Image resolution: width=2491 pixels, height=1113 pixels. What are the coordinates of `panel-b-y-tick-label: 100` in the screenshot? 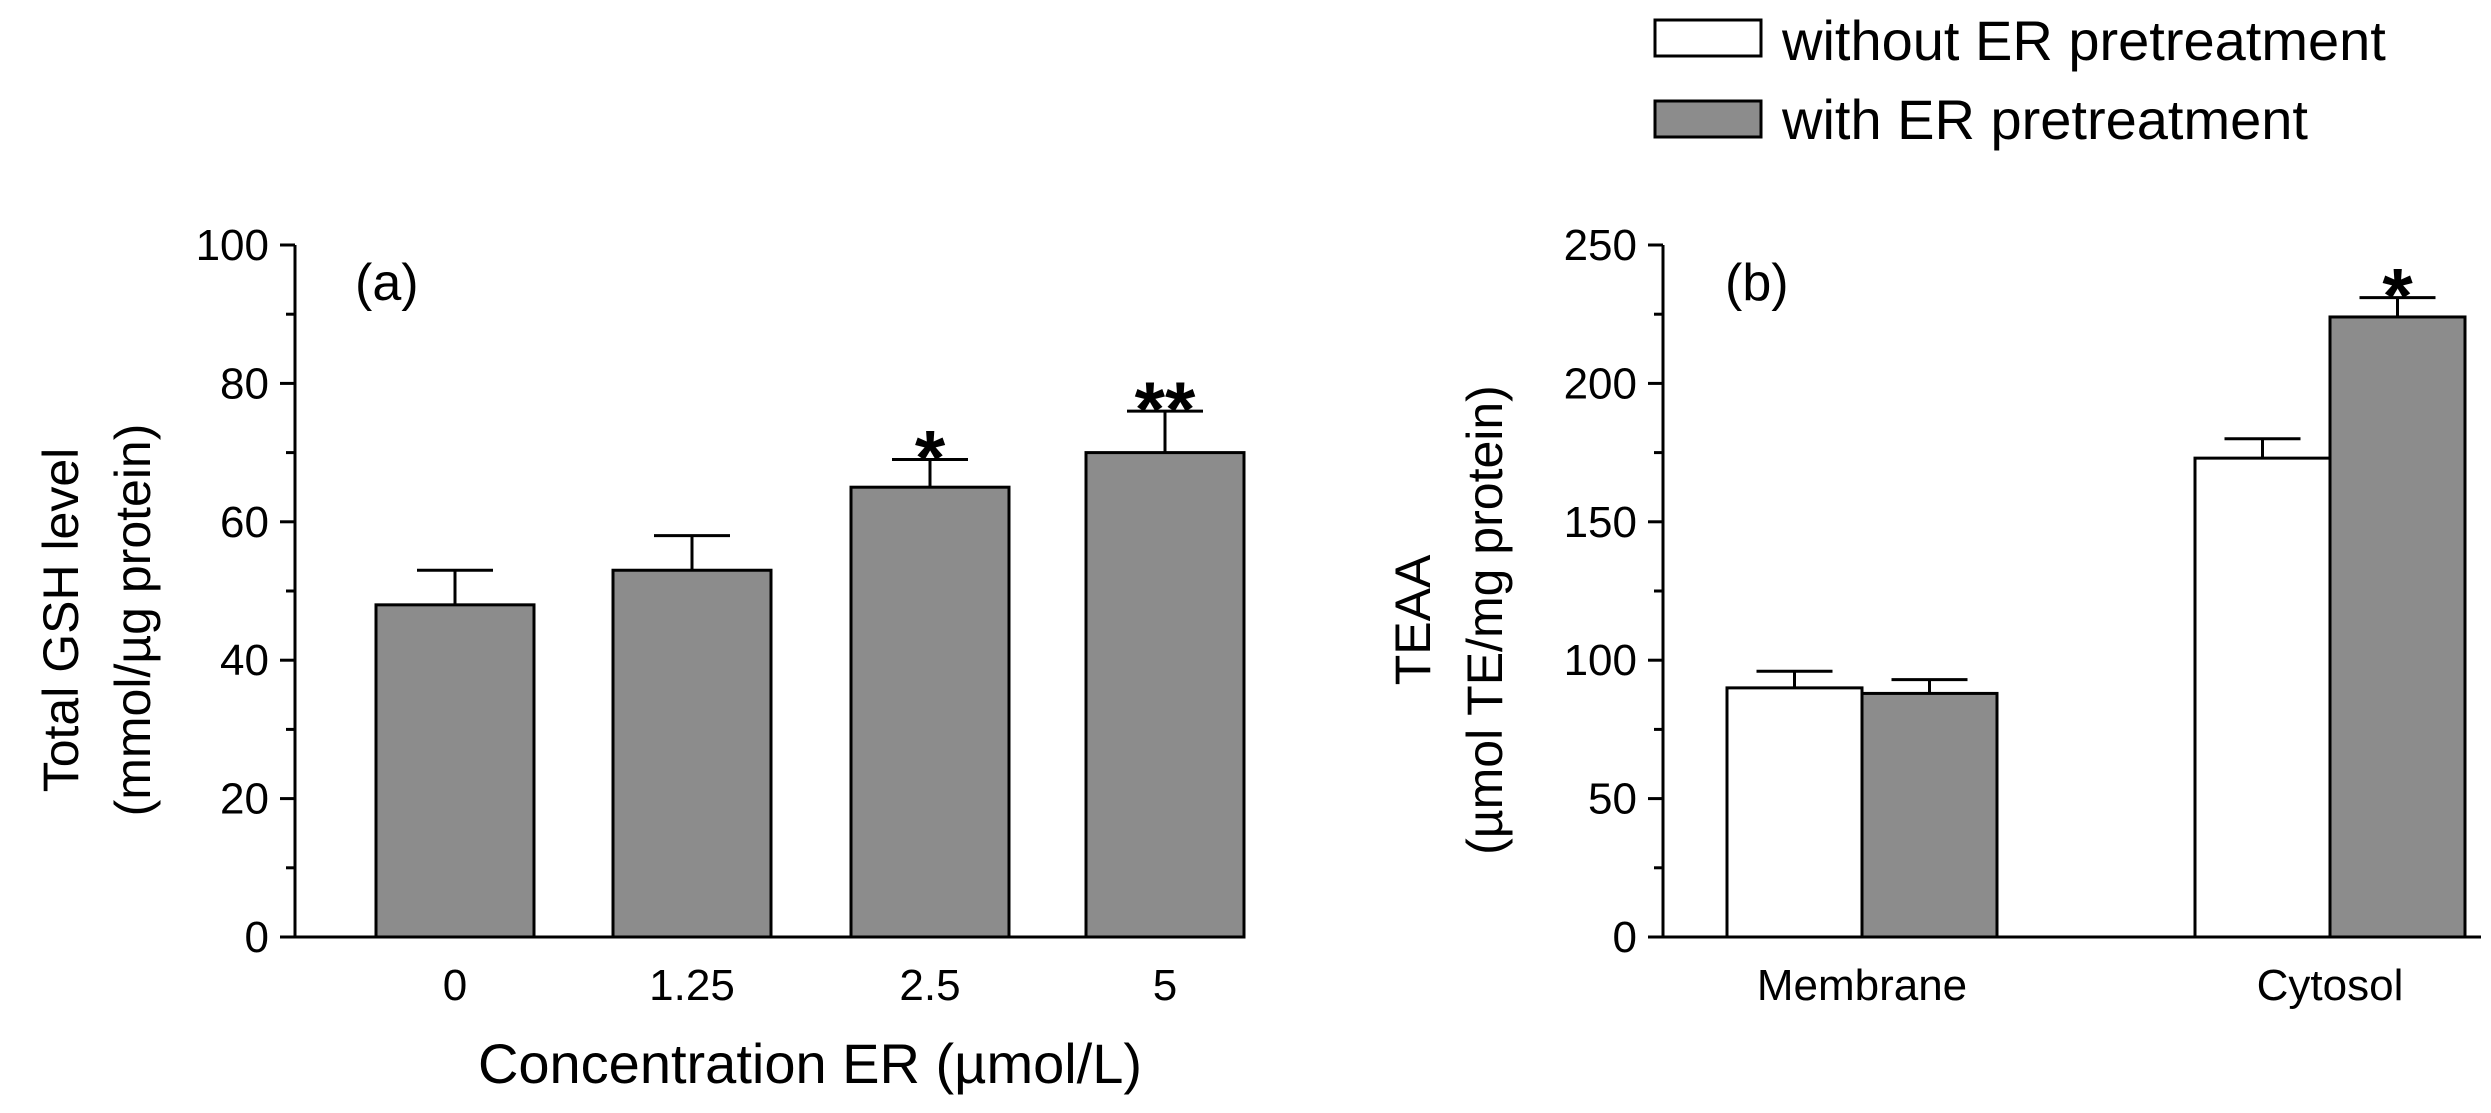 It's located at (1600, 660).